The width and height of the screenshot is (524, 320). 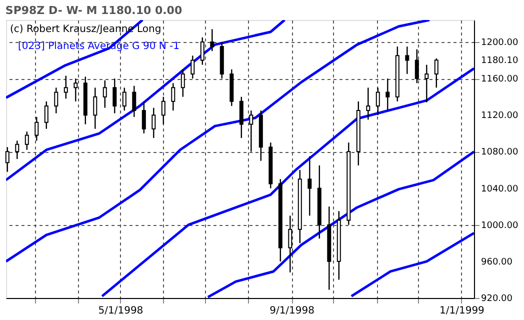 I want to click on y-tick-label: 1040.00, so click(x=499, y=189).